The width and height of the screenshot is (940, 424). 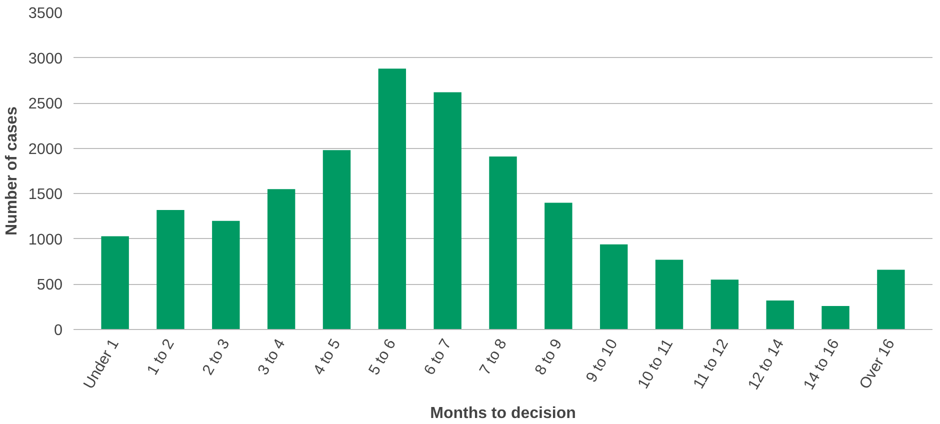 What do you see at coordinates (655, 364) in the screenshot?
I see `x-tick-label: 10 to 11` at bounding box center [655, 364].